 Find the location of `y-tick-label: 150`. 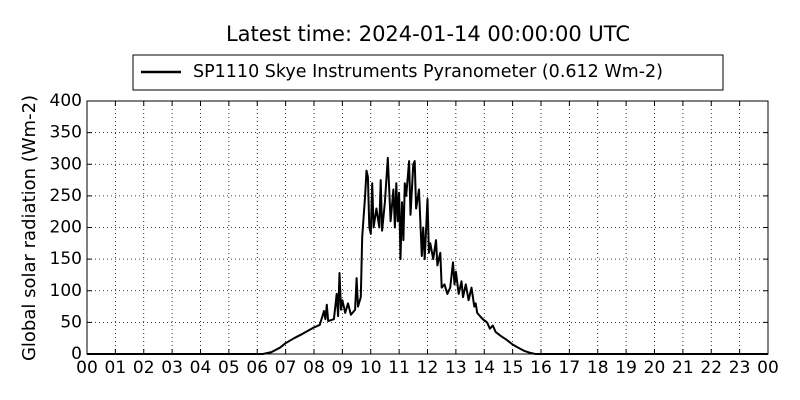

y-tick-label: 150 is located at coordinates (66, 259).